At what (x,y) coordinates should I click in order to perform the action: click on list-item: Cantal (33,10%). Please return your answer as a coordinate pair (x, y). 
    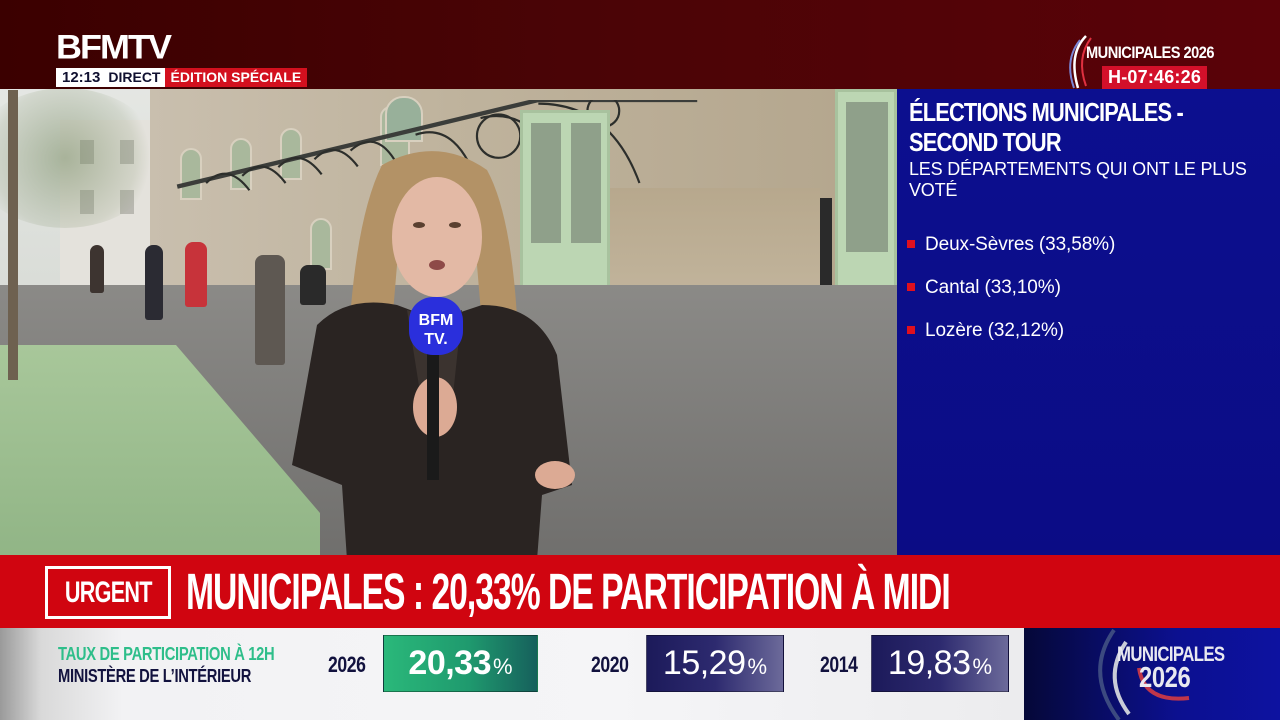
    Looking at the image, I should click on (1011, 287).